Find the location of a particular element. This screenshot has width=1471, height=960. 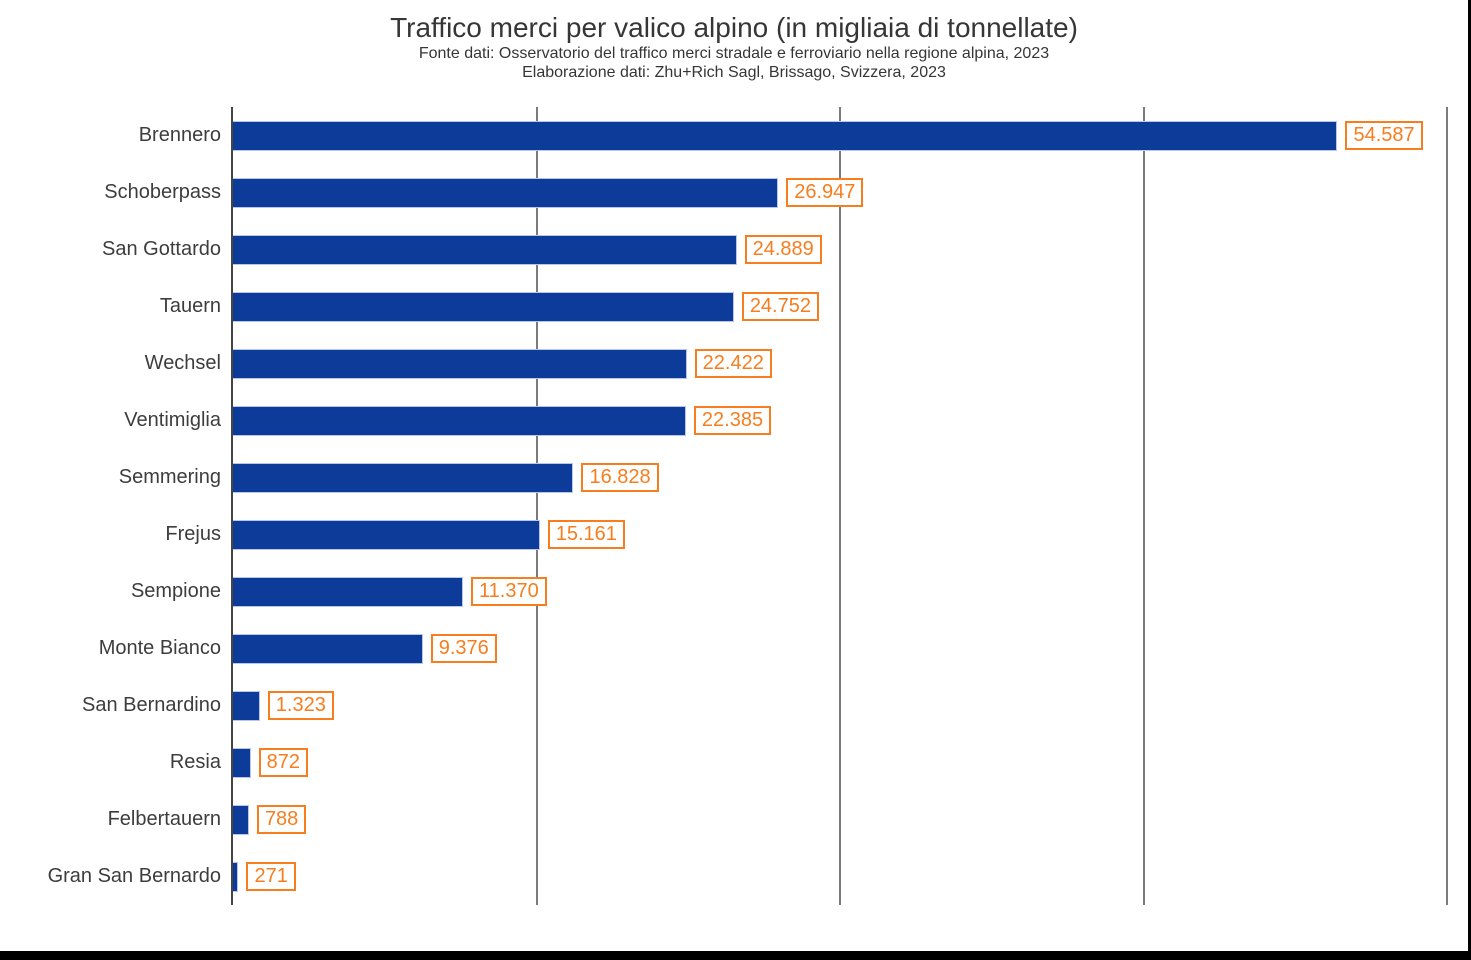

bar-track: 22.422 is located at coordinates (840, 363).